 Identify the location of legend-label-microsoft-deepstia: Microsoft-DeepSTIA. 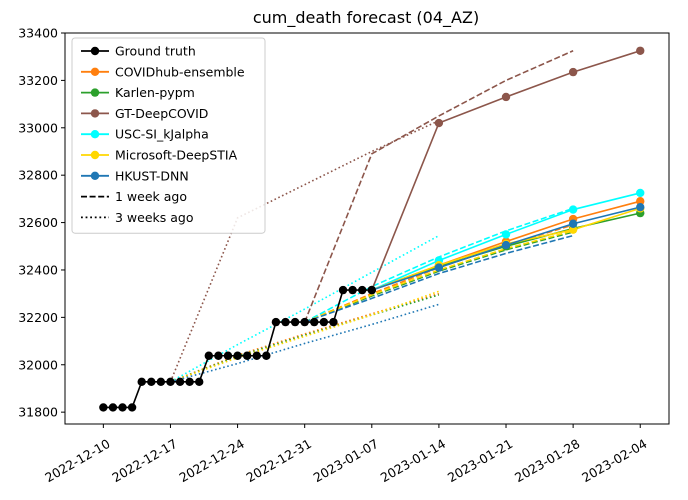
(176, 155).